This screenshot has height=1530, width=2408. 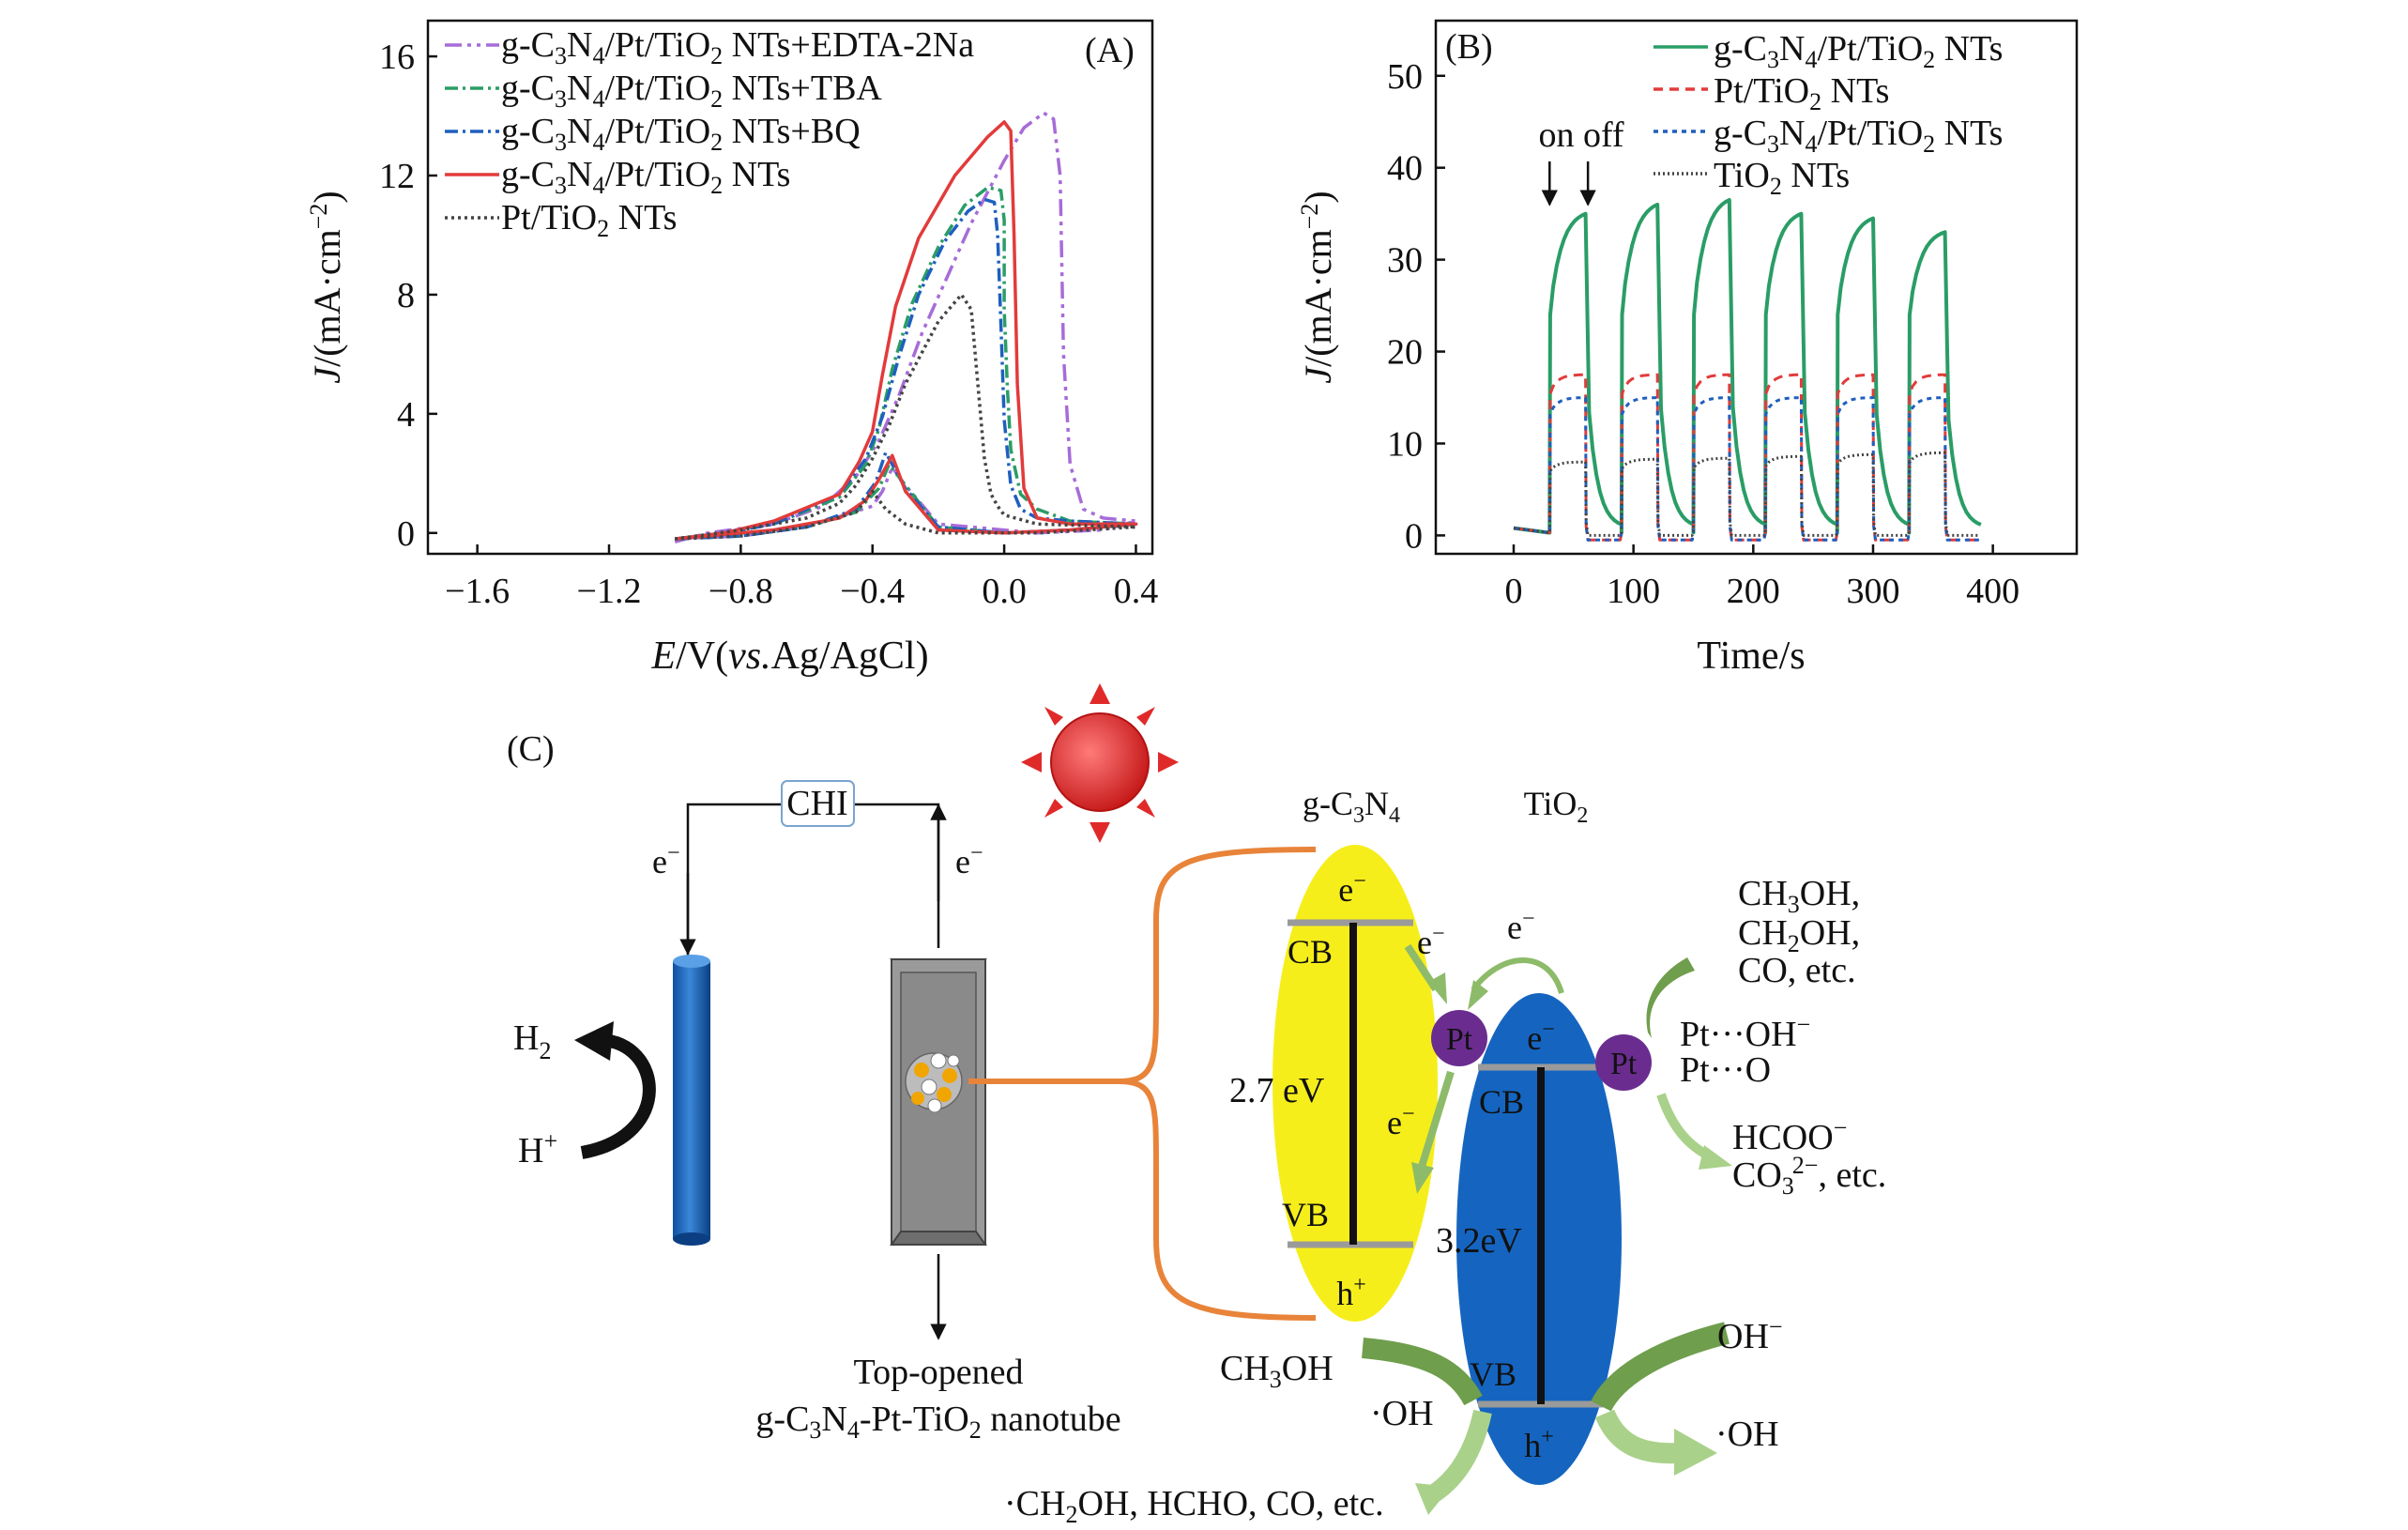 What do you see at coordinates (691, 1100) in the screenshot?
I see `cathode-rod` at bounding box center [691, 1100].